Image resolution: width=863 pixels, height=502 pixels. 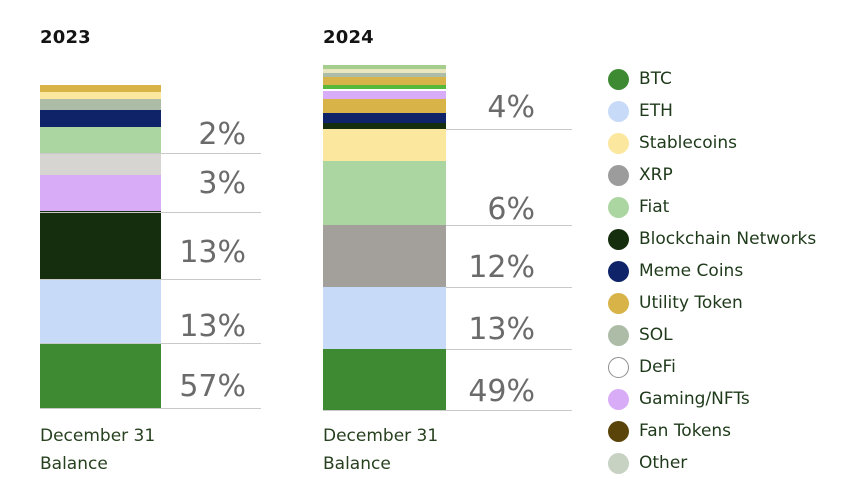 I want to click on callout-label-2023-3: 13%, so click(x=212, y=326).